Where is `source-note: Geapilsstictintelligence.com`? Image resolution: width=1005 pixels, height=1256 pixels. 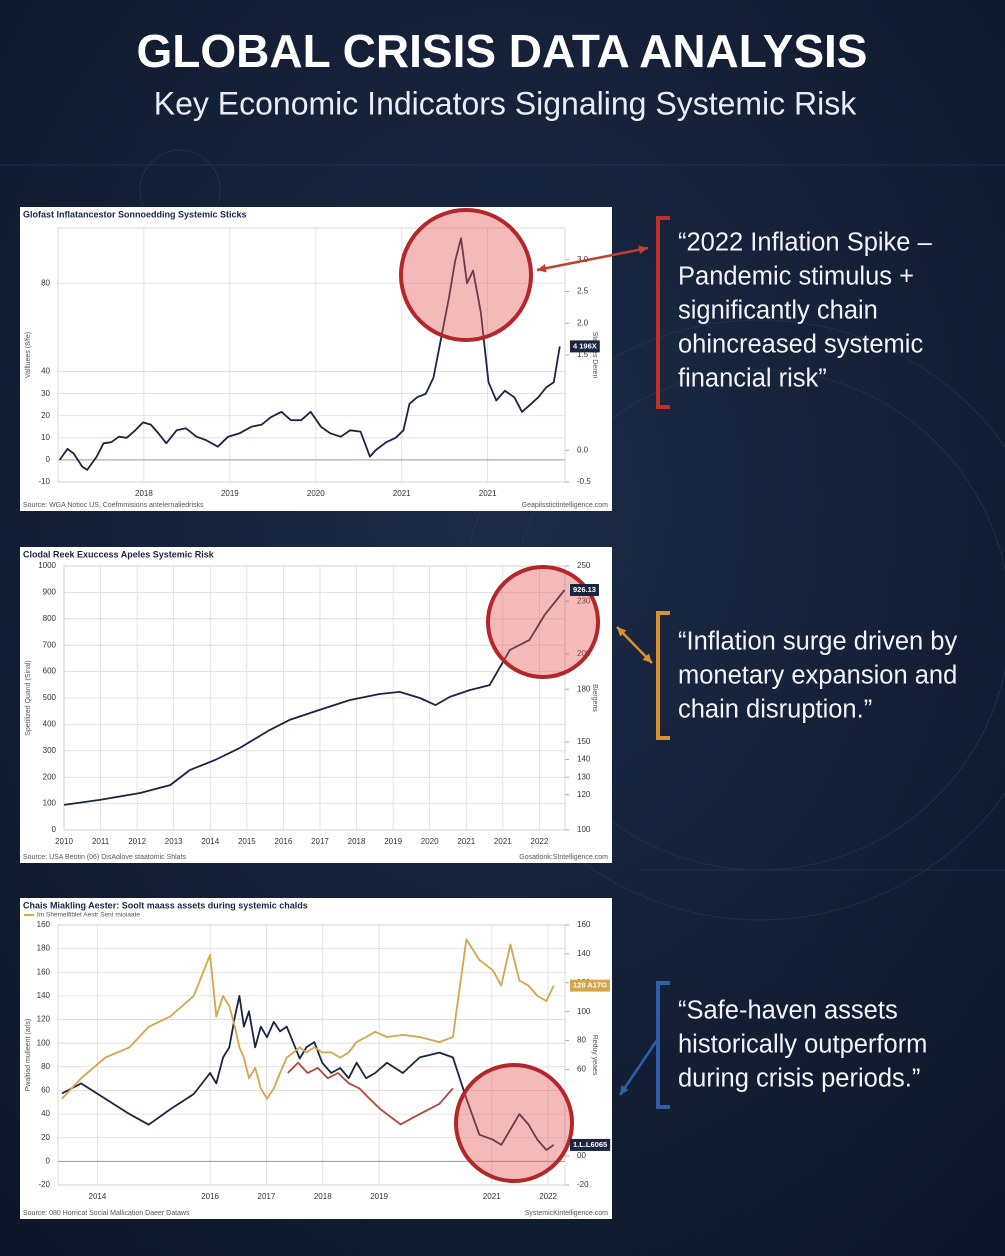 source-note: Geapilsstictintelligence.com is located at coordinates (565, 505).